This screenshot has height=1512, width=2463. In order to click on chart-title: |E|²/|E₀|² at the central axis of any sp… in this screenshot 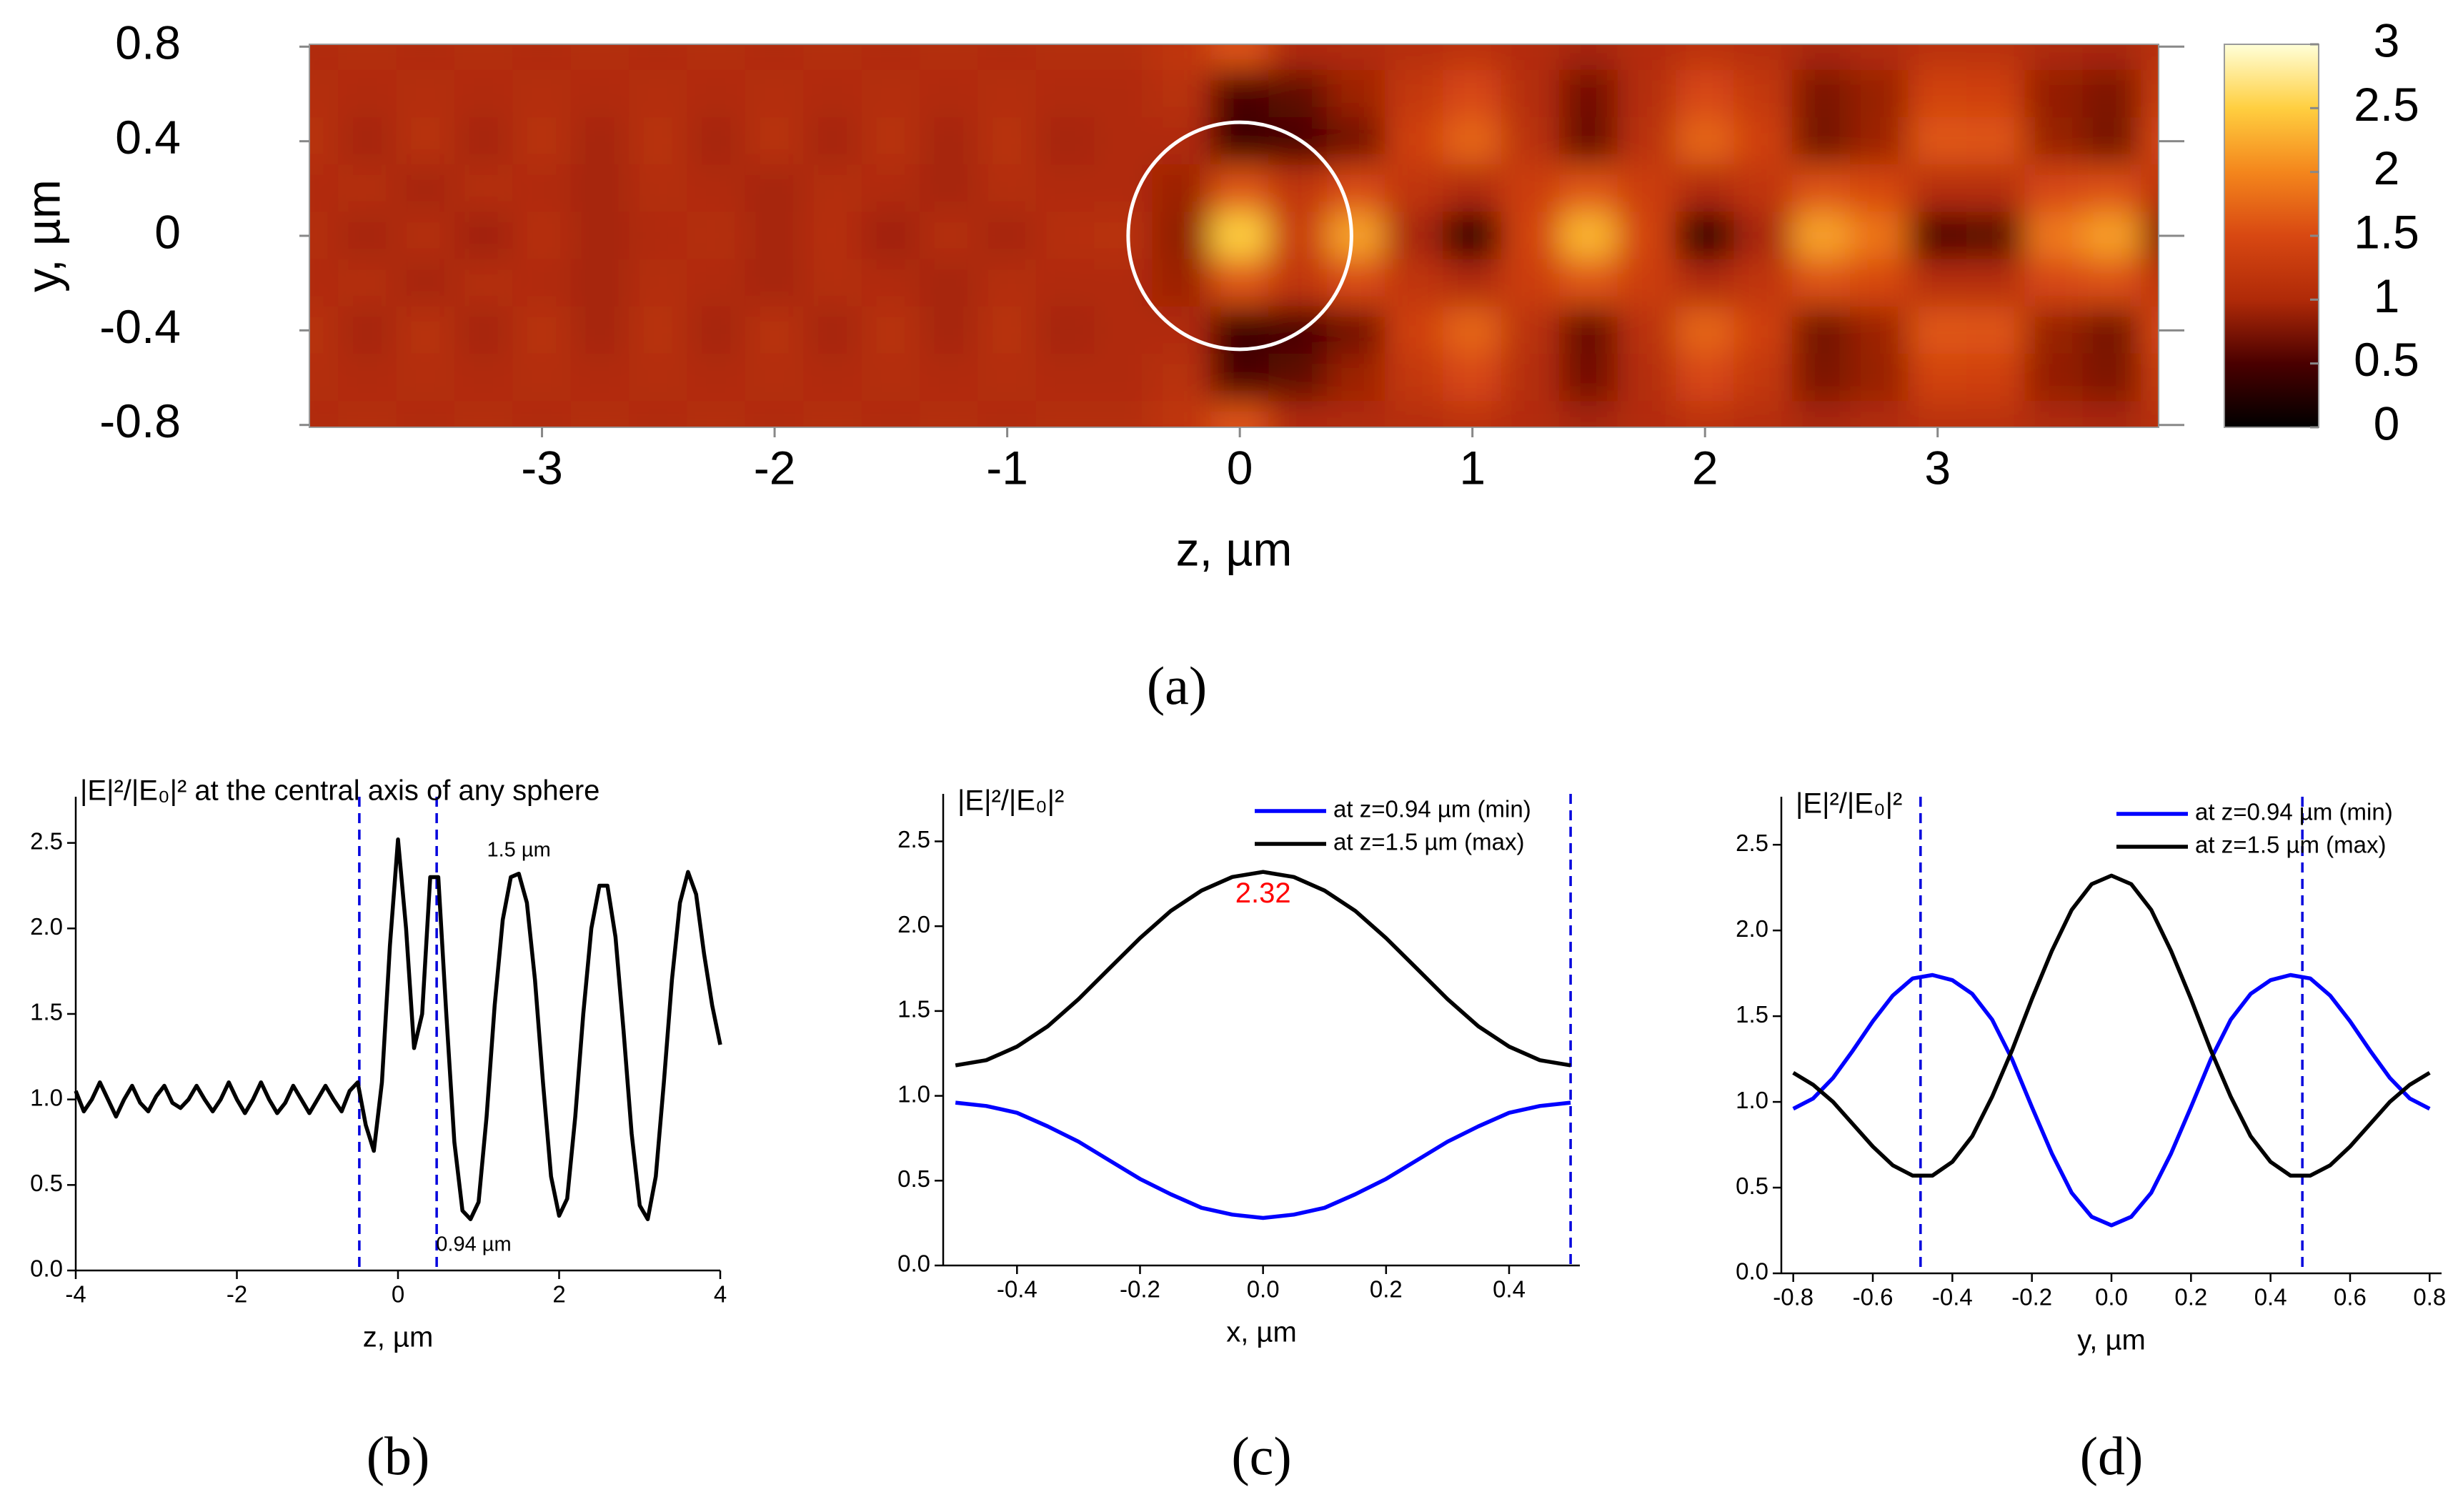, I will do `click(340, 791)`.